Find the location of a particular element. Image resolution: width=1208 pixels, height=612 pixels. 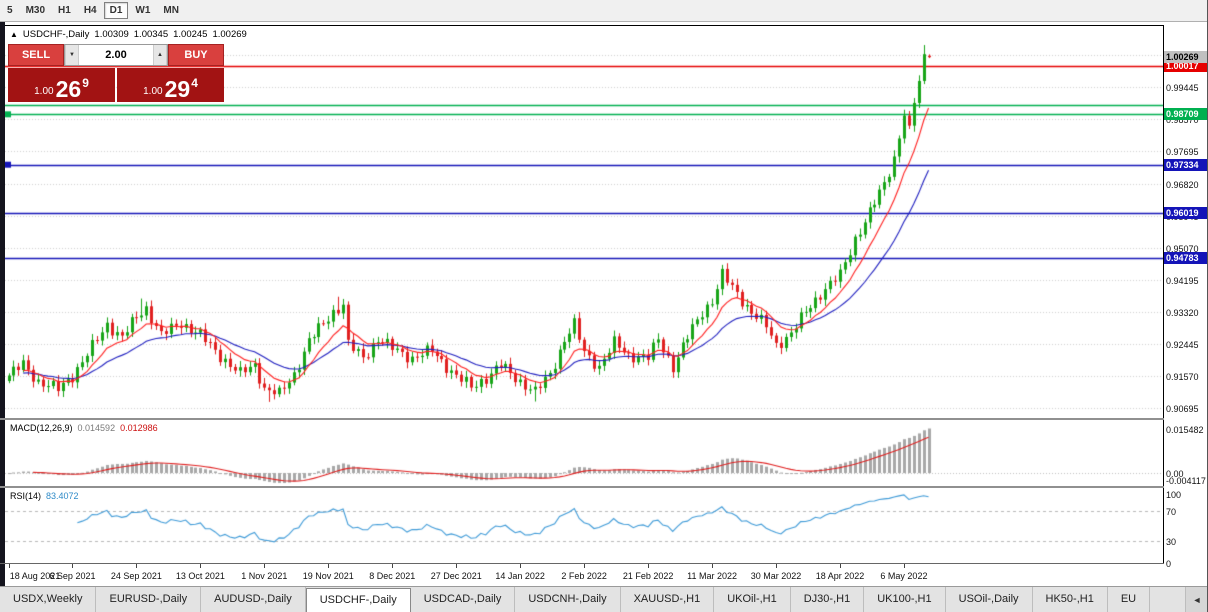

chart-tab-uk100-h1: UK100-,H1 is located at coordinates (905, 599).